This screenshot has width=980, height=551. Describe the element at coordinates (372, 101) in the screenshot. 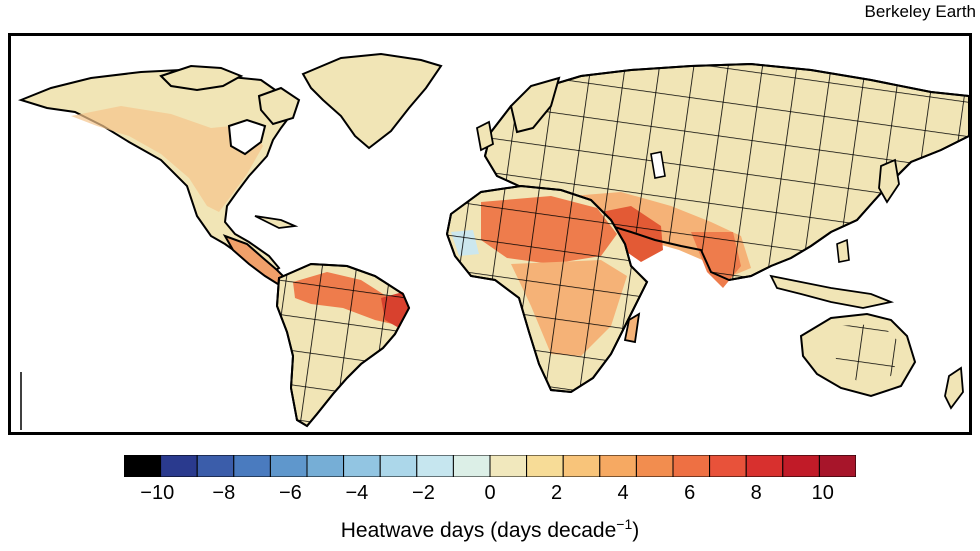

I see `greenland` at that location.